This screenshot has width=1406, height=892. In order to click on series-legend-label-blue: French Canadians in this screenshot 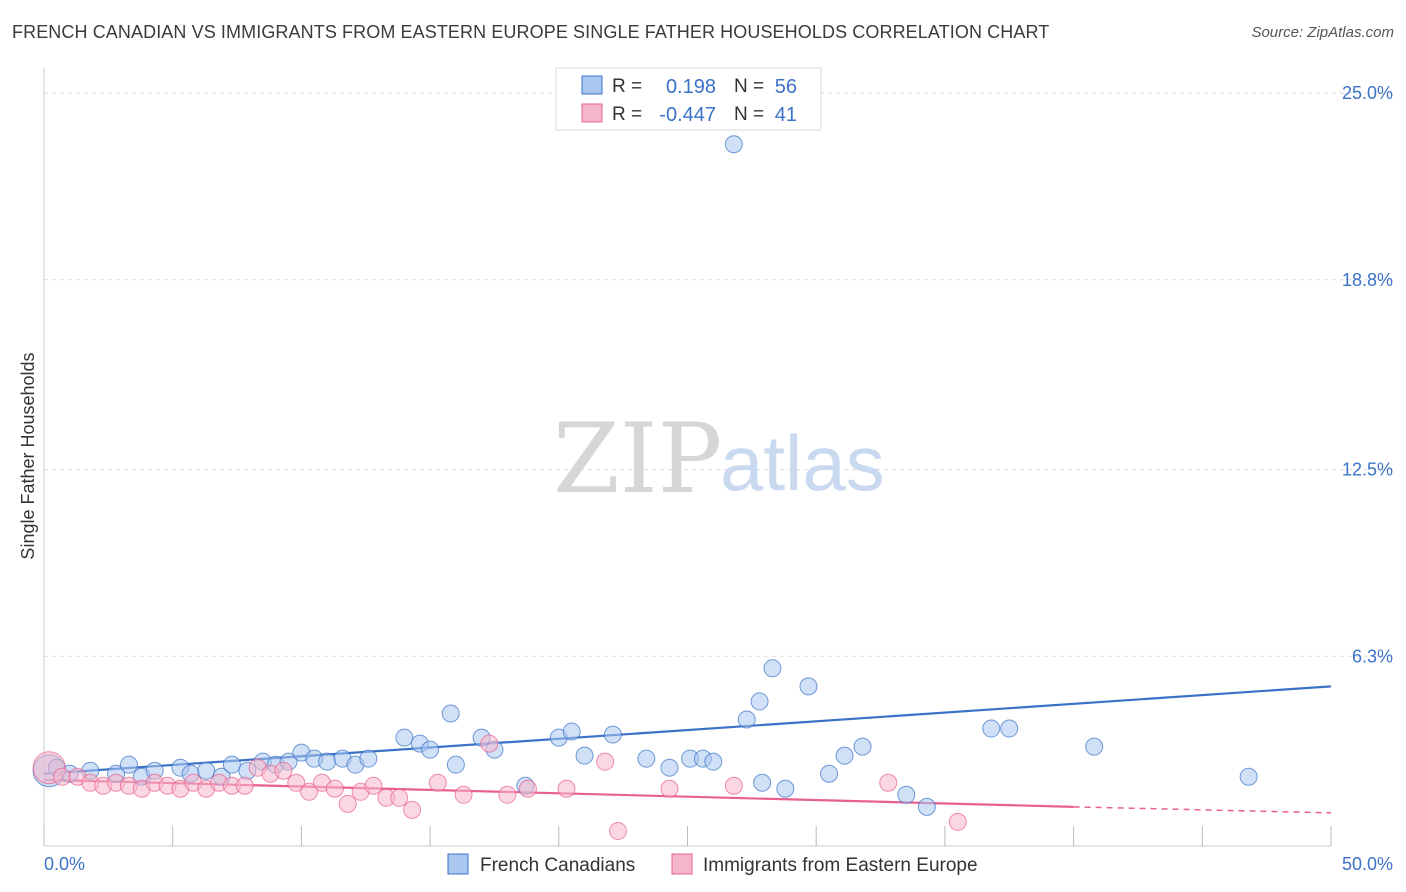, I will do `click(557, 865)`.